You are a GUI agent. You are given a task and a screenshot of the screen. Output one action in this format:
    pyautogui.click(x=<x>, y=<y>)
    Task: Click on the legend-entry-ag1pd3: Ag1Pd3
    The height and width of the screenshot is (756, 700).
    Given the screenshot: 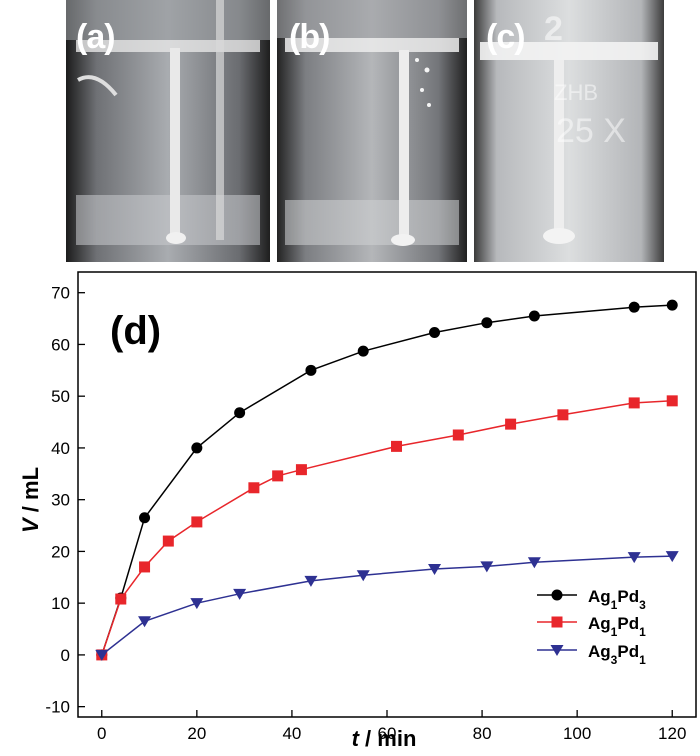 What is the action you would take?
    pyautogui.click(x=591, y=599)
    